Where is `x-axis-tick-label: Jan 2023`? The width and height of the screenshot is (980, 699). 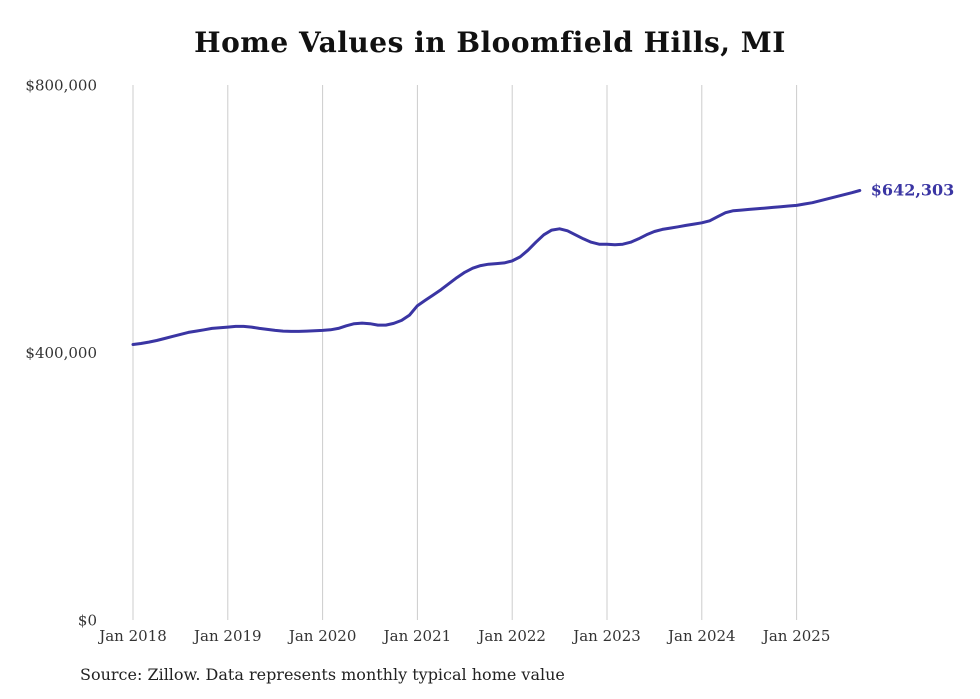
x-axis-tick-label: Jan 2023 is located at coordinates (606, 636).